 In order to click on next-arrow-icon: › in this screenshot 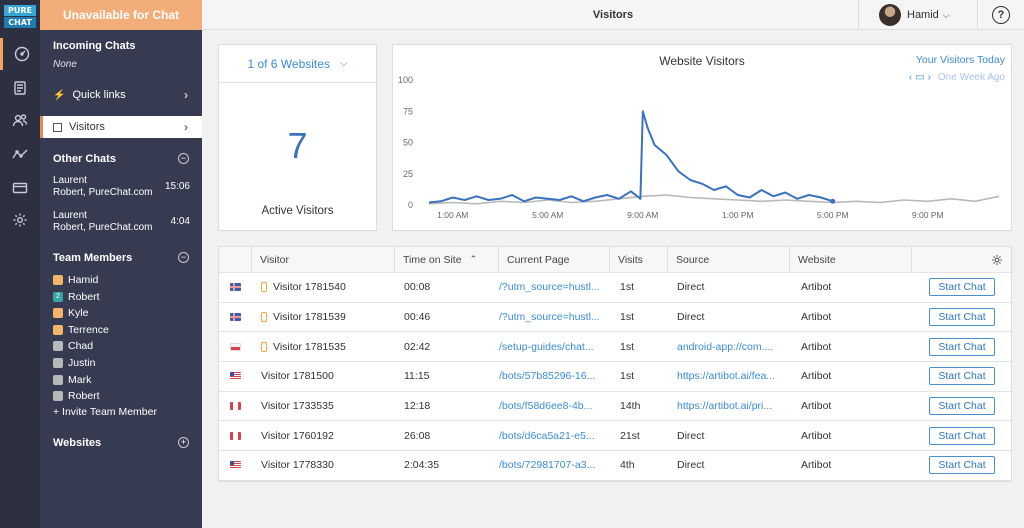, I will do `click(929, 77)`.